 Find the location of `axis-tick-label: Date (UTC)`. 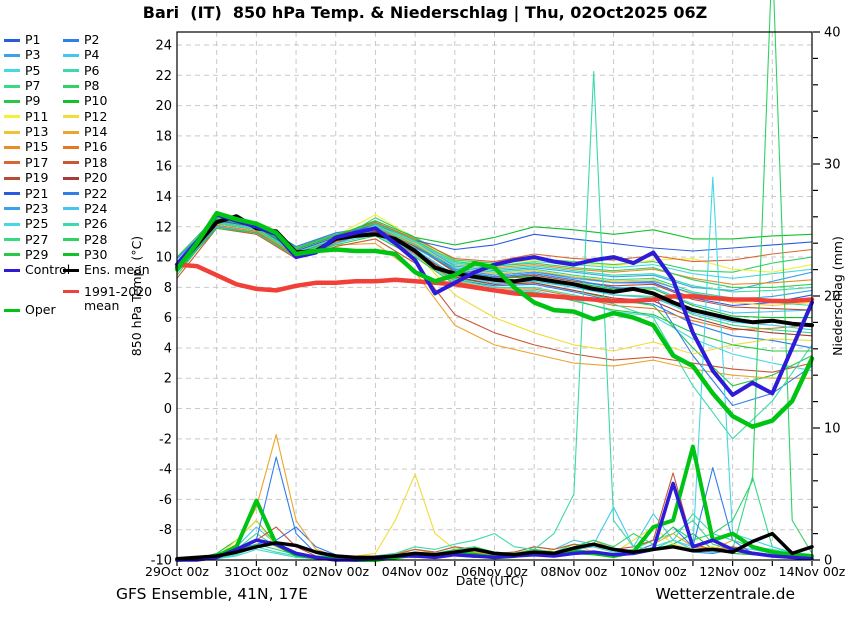

axis-tick-label: Date (UTC) is located at coordinates (490, 580).